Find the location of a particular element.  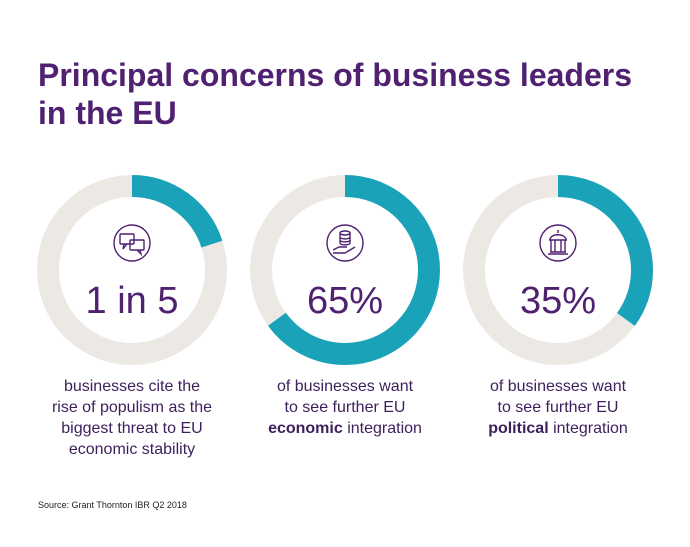

caption-text: economic stability is located at coordinates (132, 449).